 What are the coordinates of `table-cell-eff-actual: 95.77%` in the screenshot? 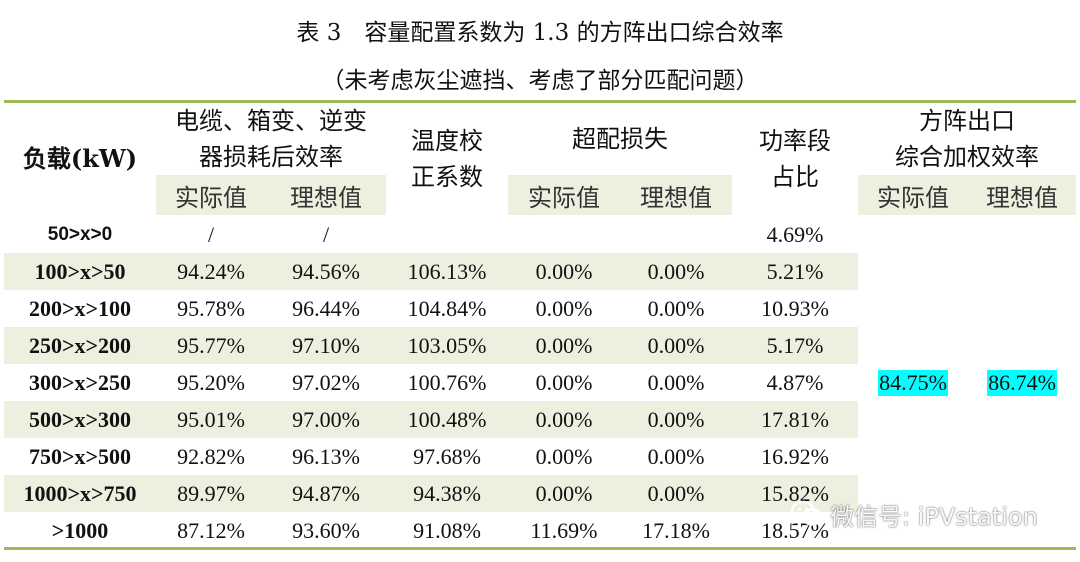 It's located at (211, 345).